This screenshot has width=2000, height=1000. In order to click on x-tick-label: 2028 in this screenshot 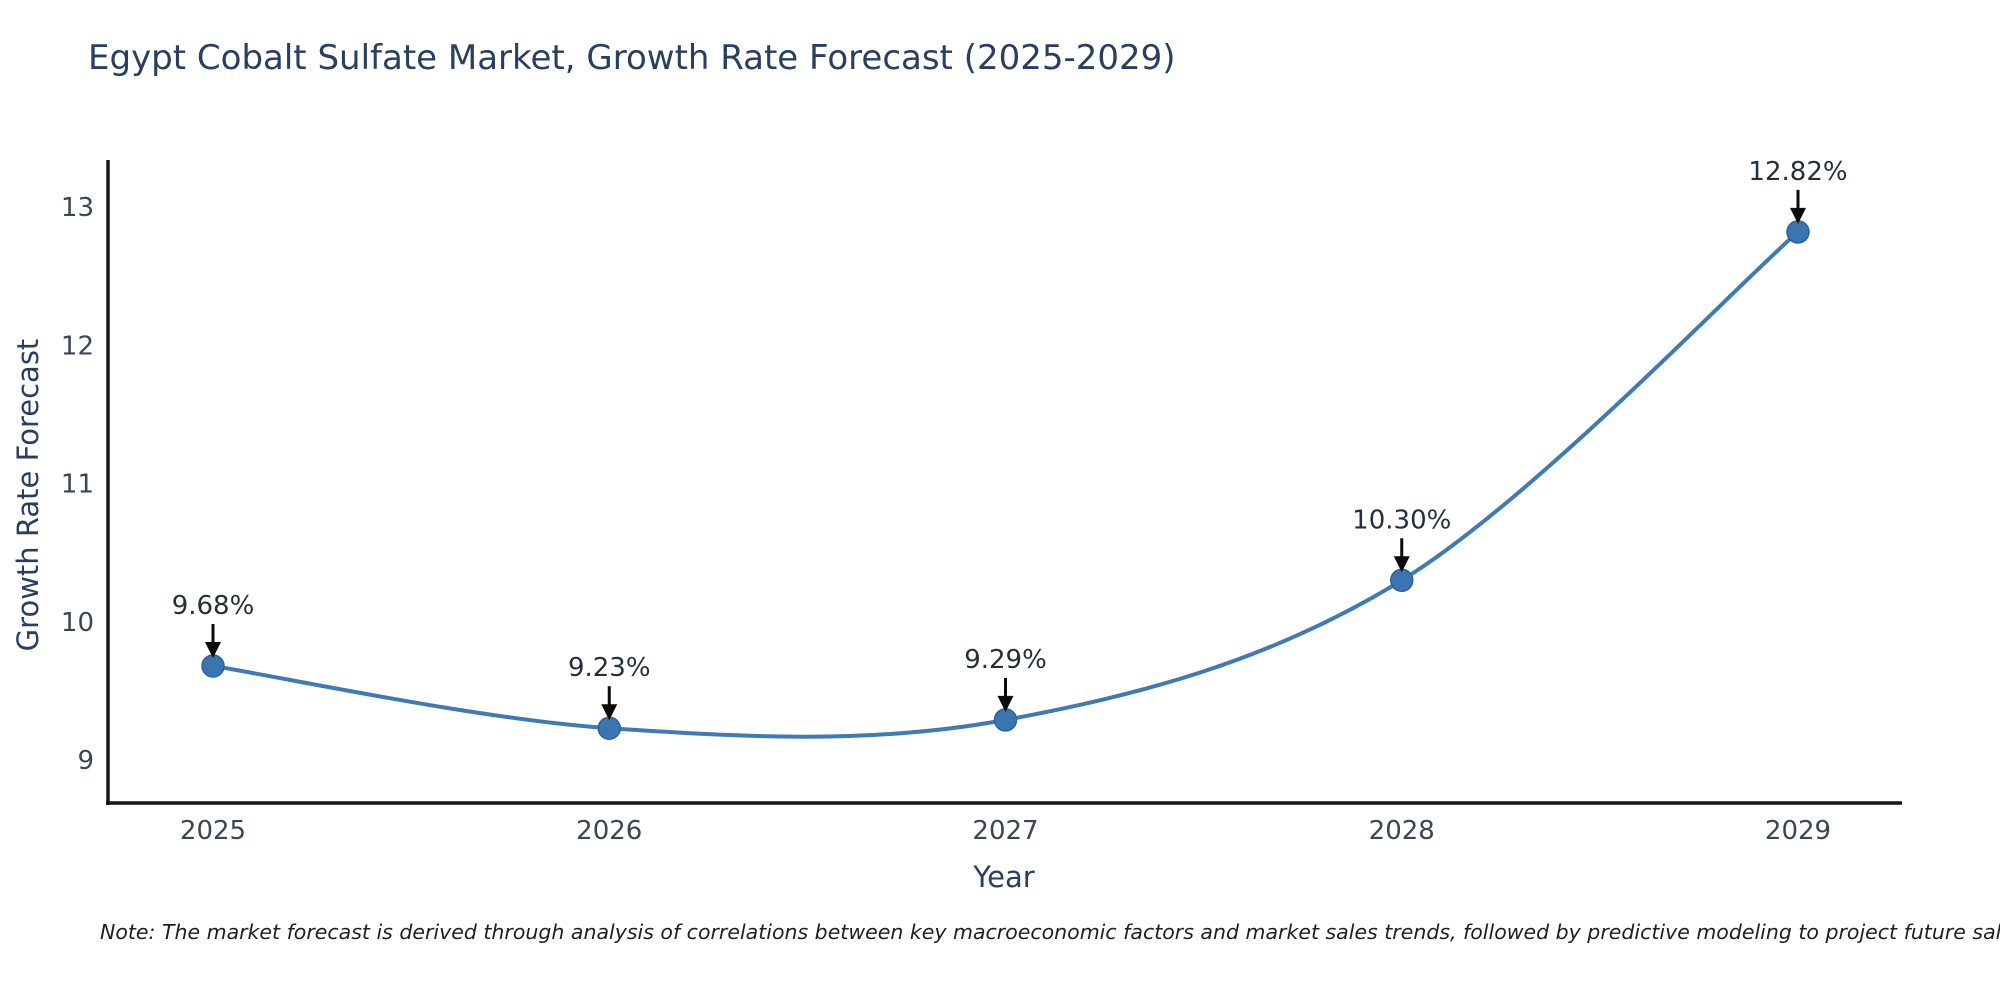, I will do `click(1402, 831)`.